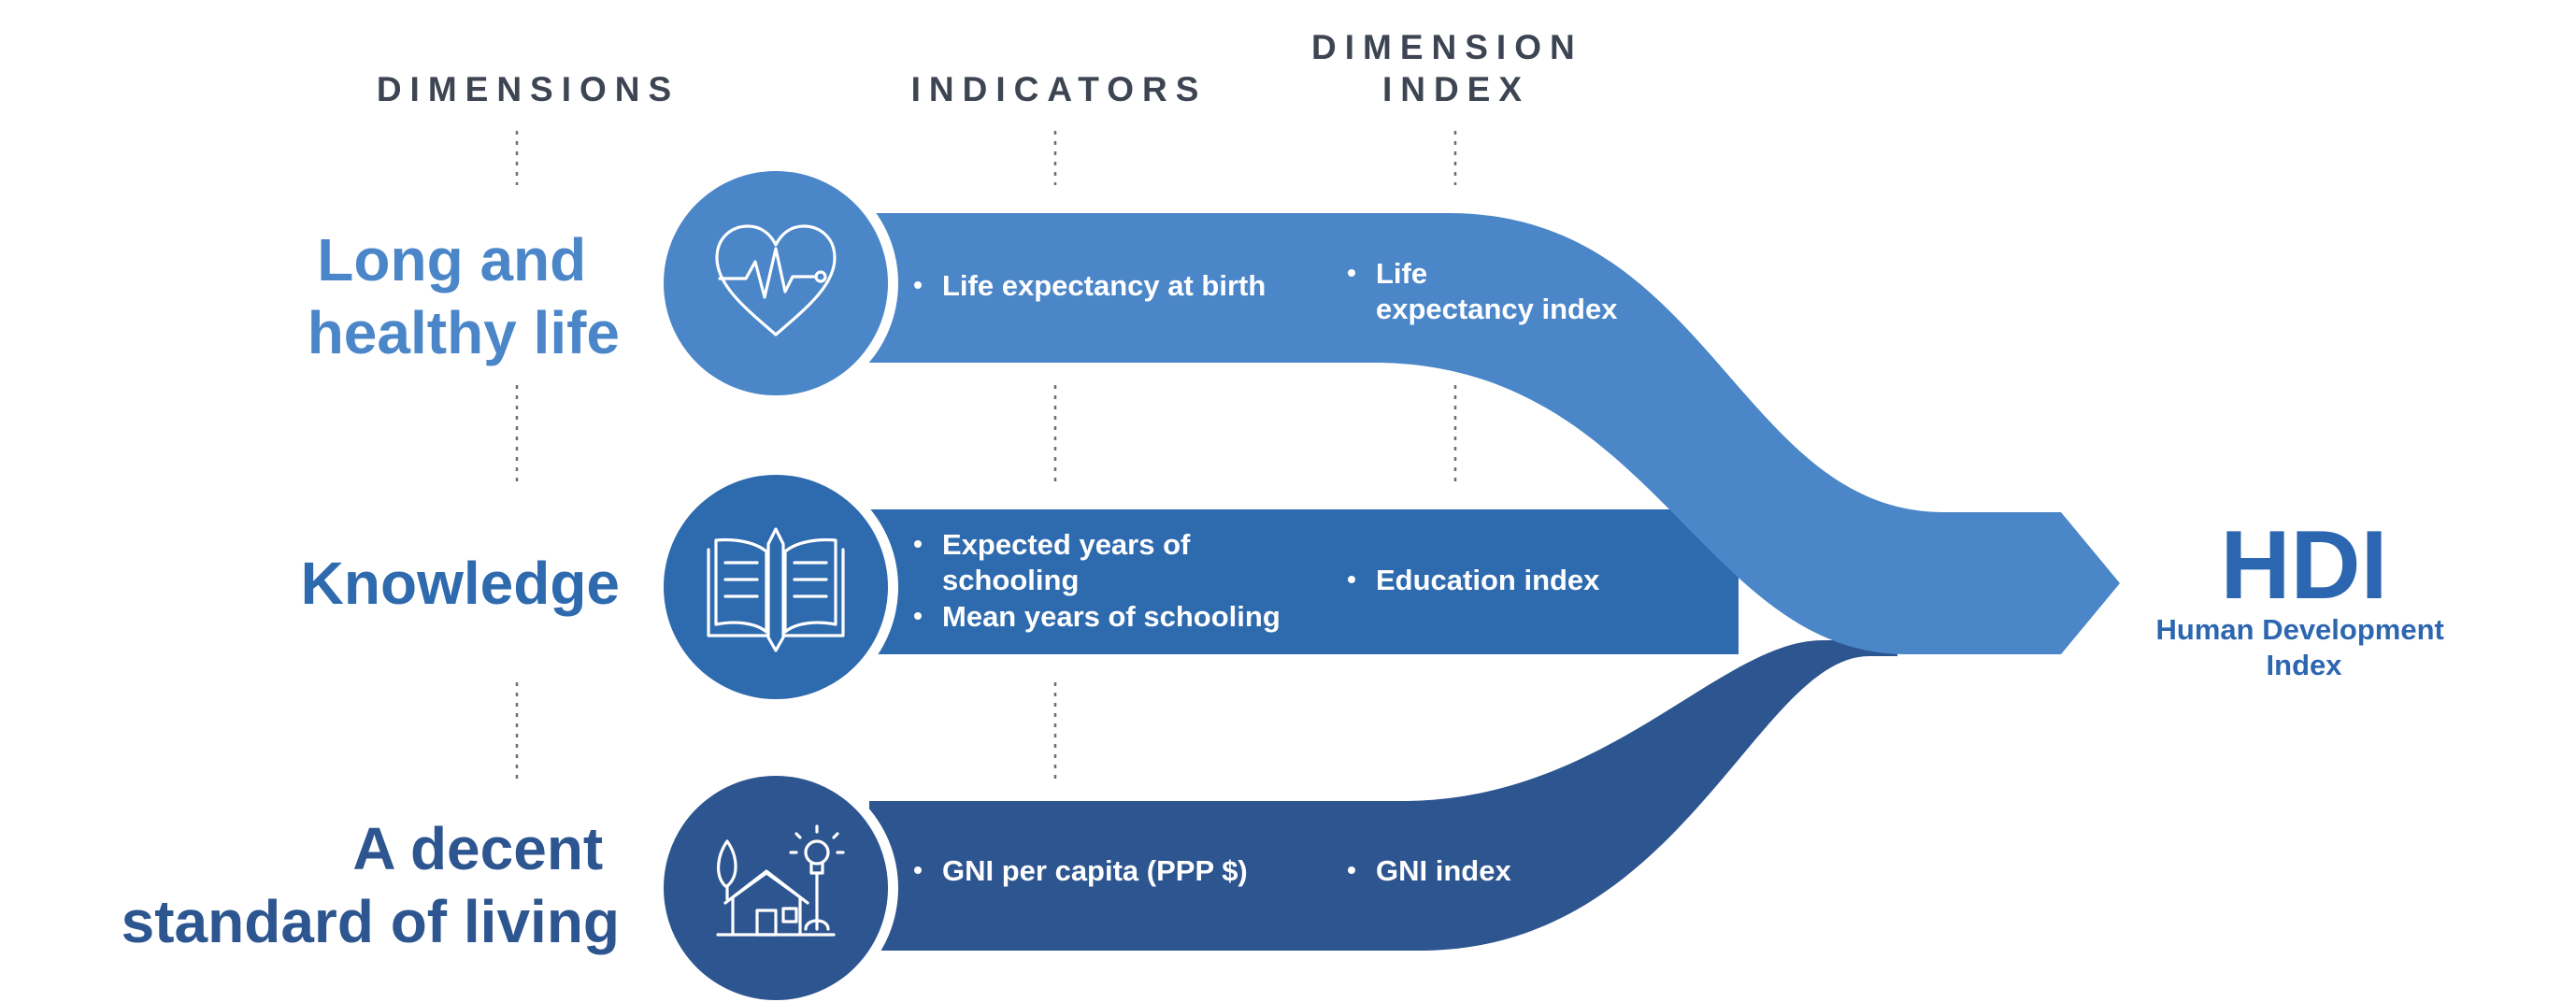 The height and width of the screenshot is (1002, 2576). Describe the element at coordinates (776, 589) in the screenshot. I see `book-pencil-icon` at that location.